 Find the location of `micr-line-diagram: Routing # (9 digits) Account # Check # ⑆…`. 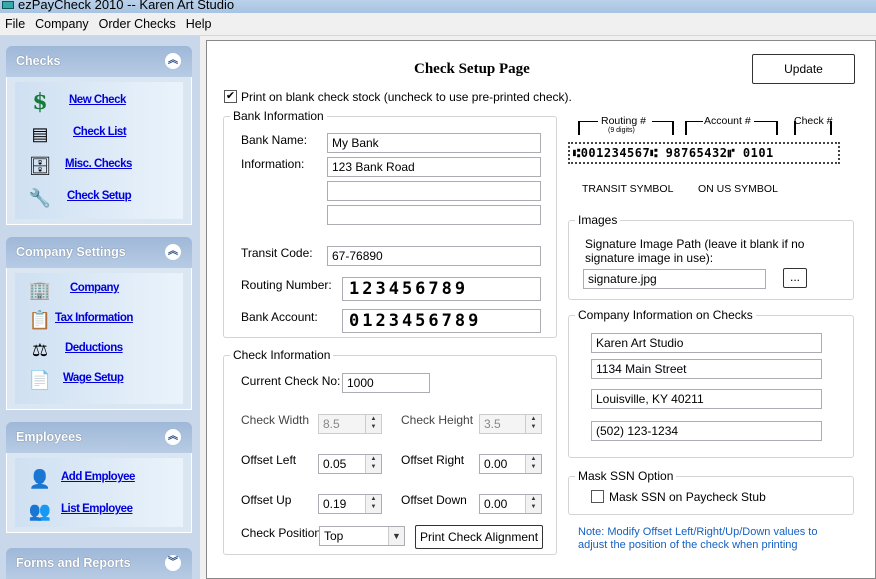

micr-line-diagram: Routing # (9 digits) Account # Check # ⑆… is located at coordinates (704, 155).